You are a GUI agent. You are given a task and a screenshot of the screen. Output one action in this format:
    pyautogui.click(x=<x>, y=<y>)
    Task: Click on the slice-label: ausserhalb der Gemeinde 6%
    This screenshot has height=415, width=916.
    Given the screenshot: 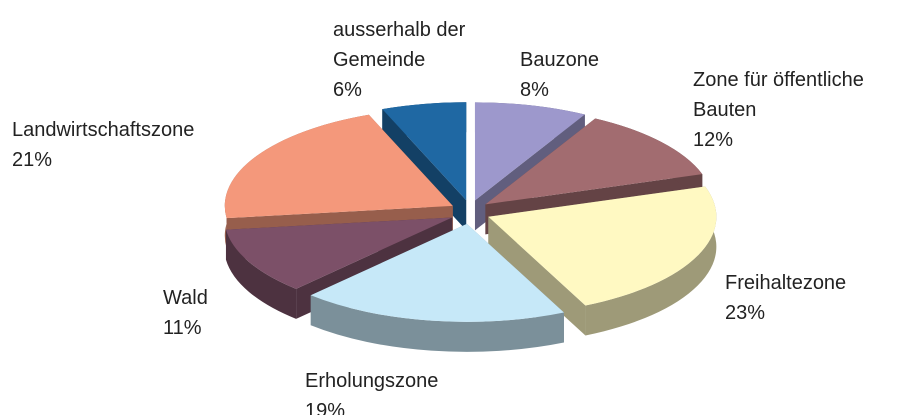 What is the action you would take?
    pyautogui.click(x=408, y=60)
    